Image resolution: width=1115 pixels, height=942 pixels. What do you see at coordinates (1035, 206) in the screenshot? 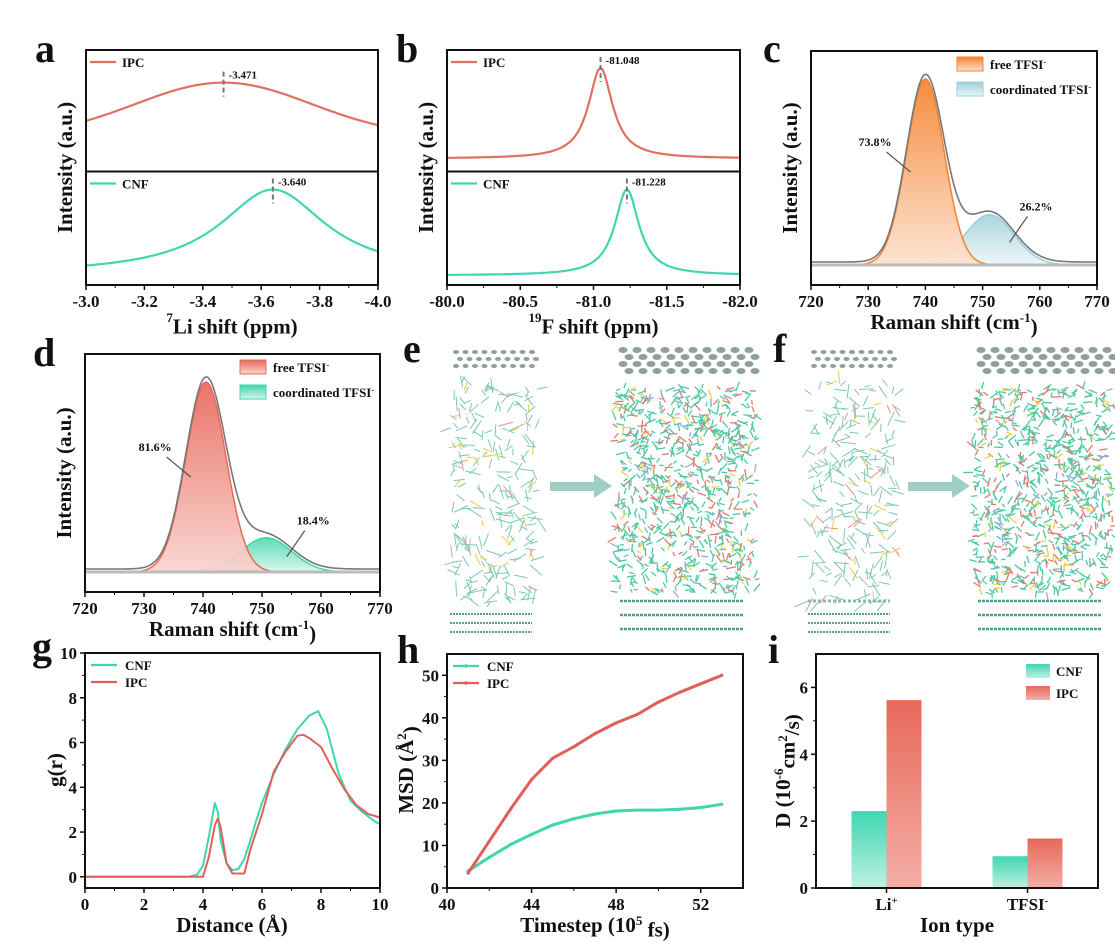
I see `percent-label-coordinated: 26.2%` at bounding box center [1035, 206].